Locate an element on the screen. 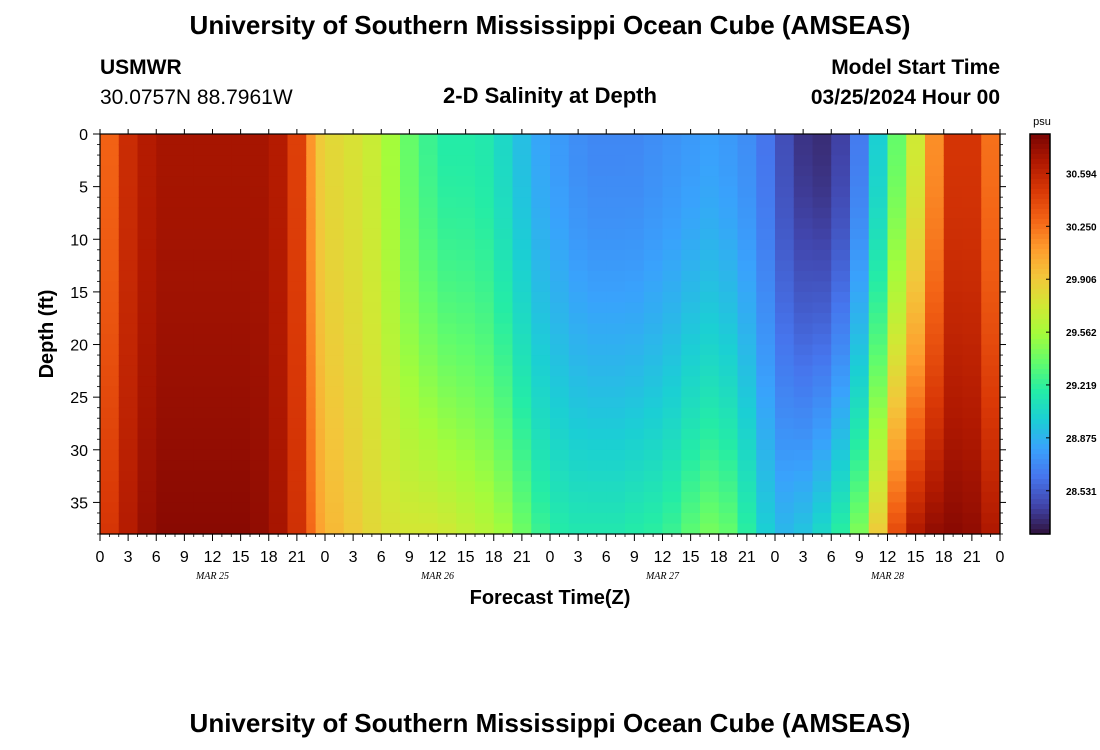 Image resolution: width=1100 pixels, height=750 pixels. x-tick-label: 6 is located at coordinates (606, 557).